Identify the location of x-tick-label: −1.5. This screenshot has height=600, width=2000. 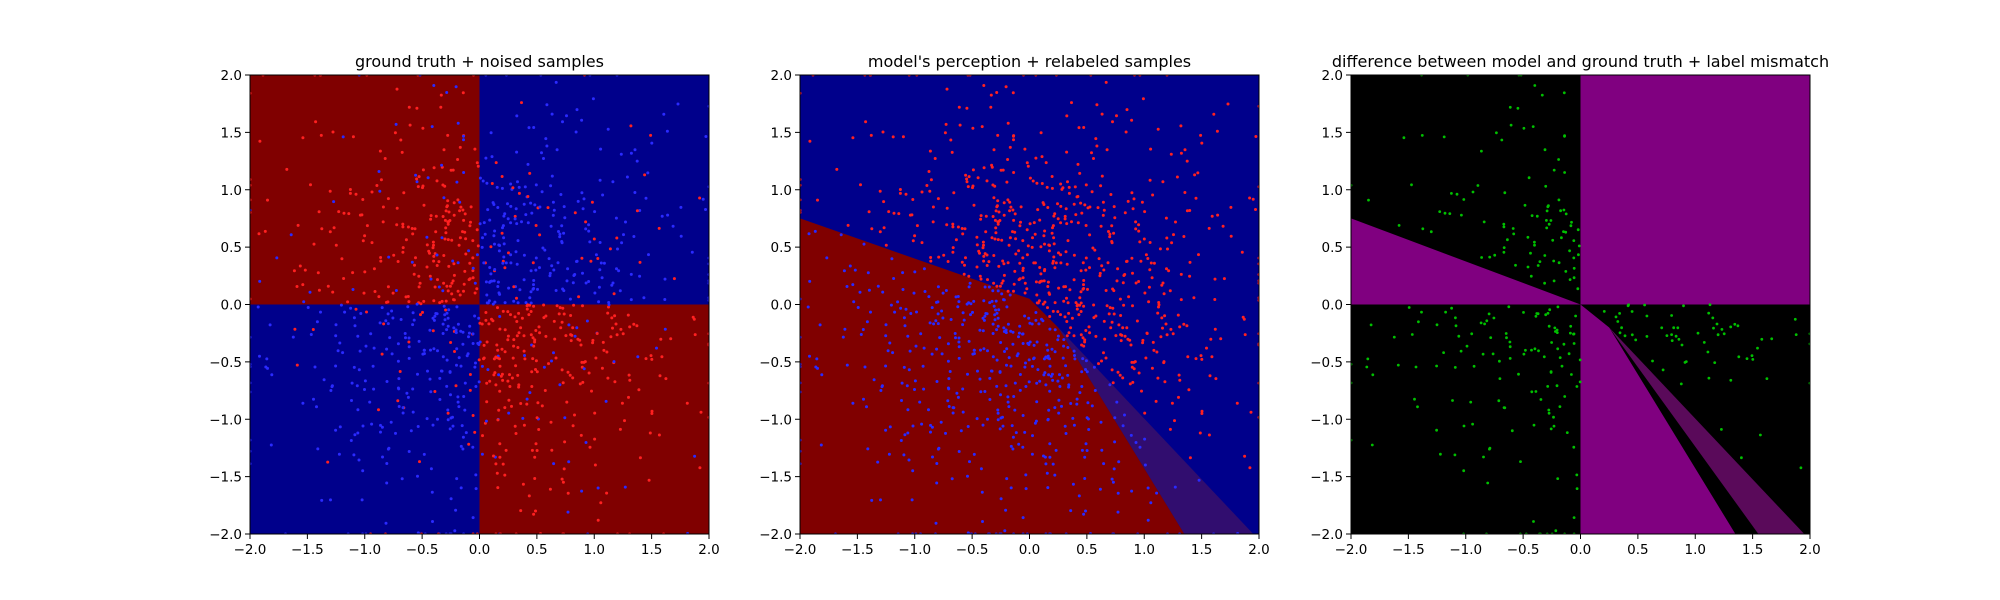
(307, 550).